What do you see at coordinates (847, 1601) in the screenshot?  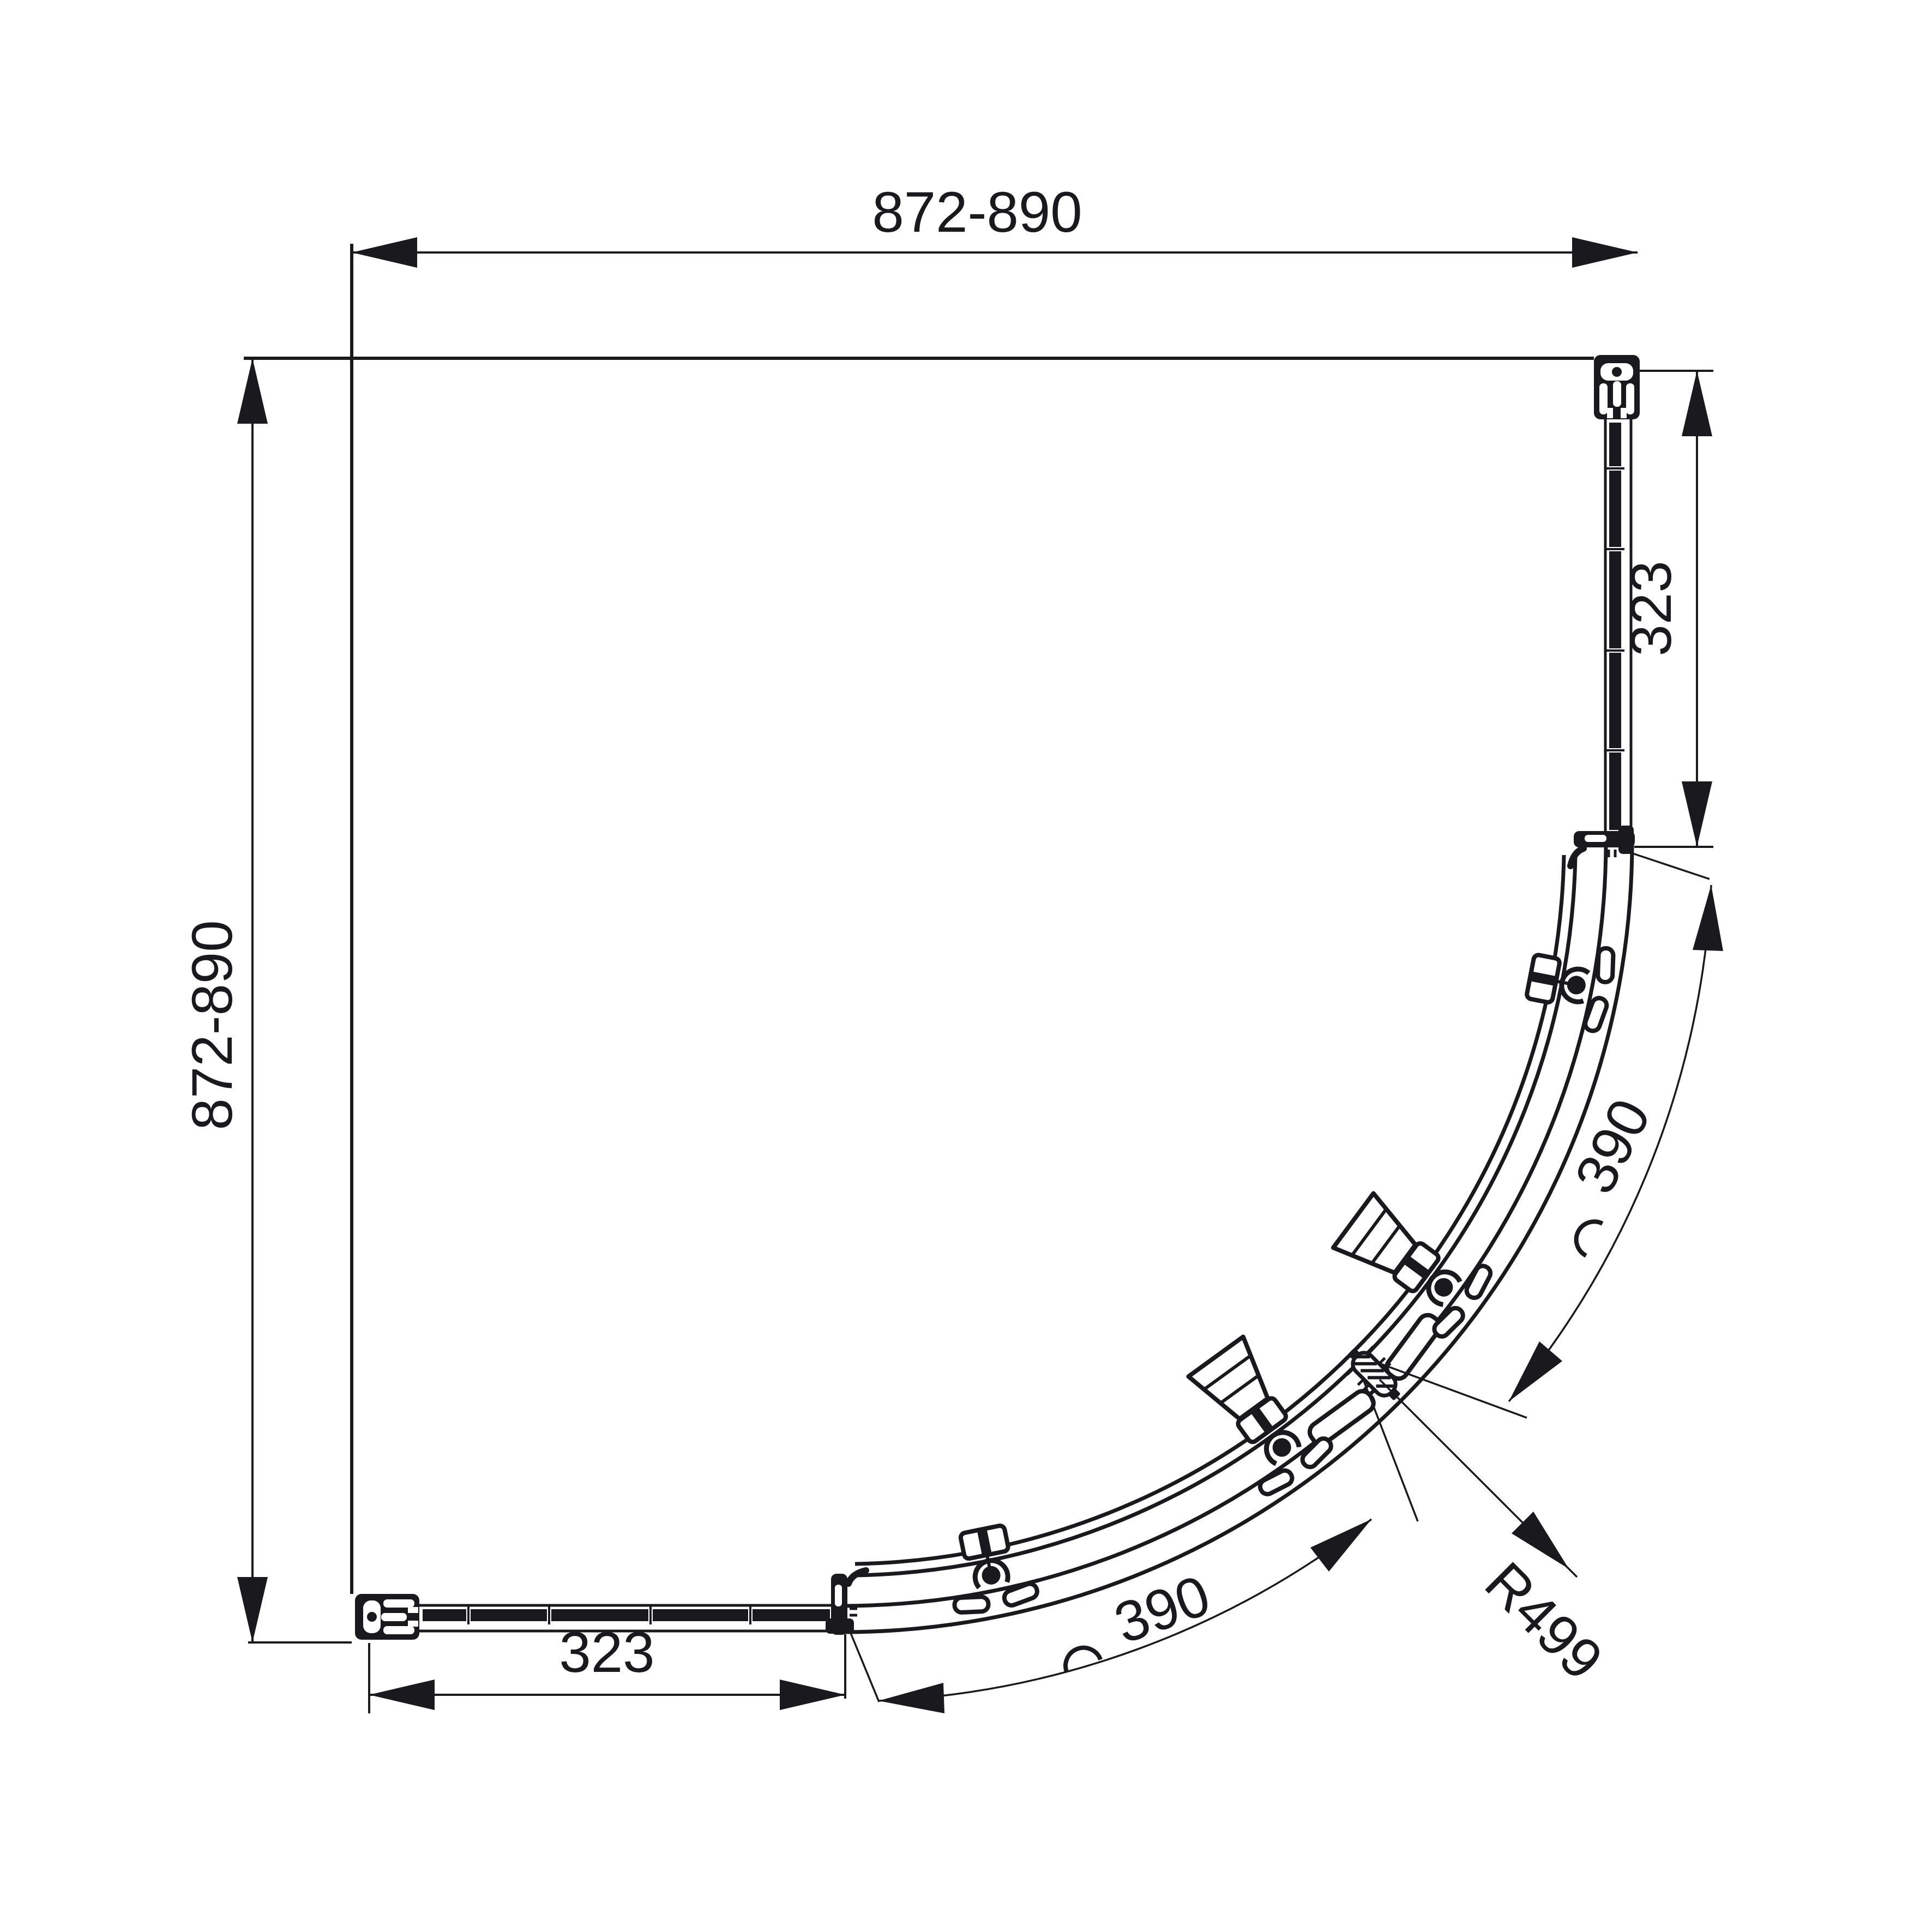 I see `door-connector-bottom-left` at bounding box center [847, 1601].